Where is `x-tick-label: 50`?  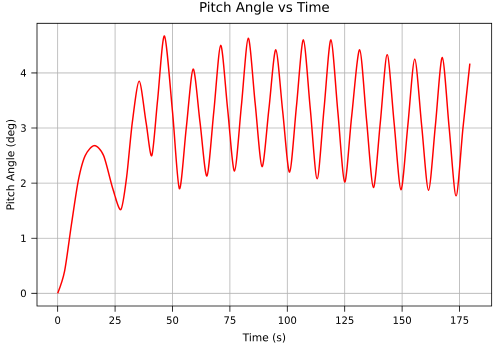 x-tick-label: 50 is located at coordinates (172, 320).